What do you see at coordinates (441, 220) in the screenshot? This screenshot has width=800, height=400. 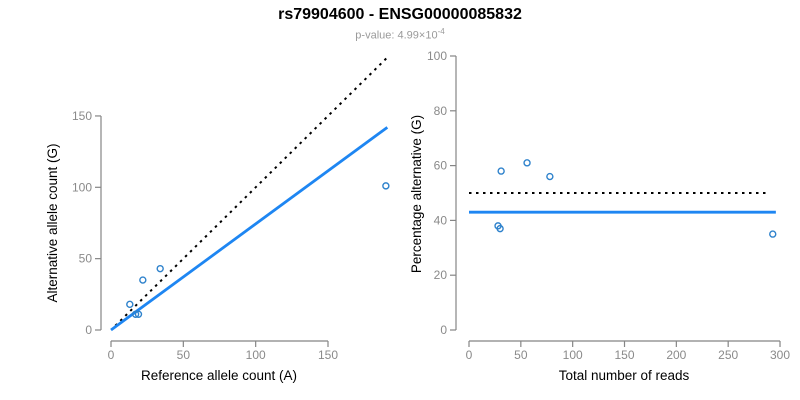 I see `y-tick-label: 40` at bounding box center [441, 220].